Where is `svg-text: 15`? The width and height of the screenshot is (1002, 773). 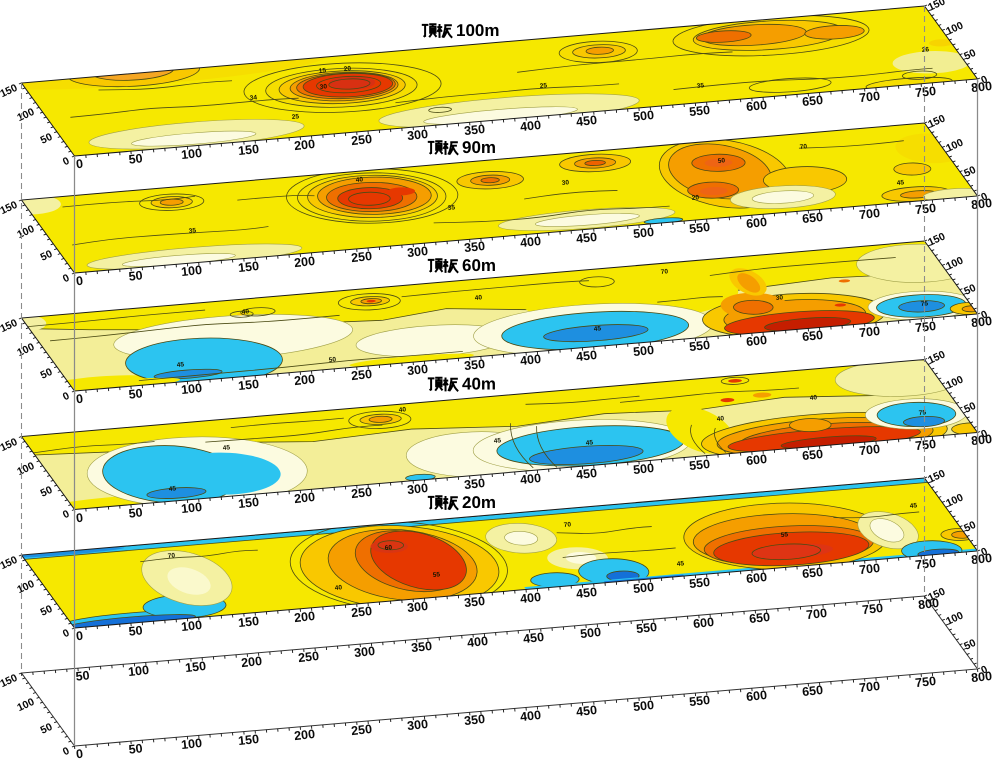
svg-text: 15 is located at coordinates (322, 71).